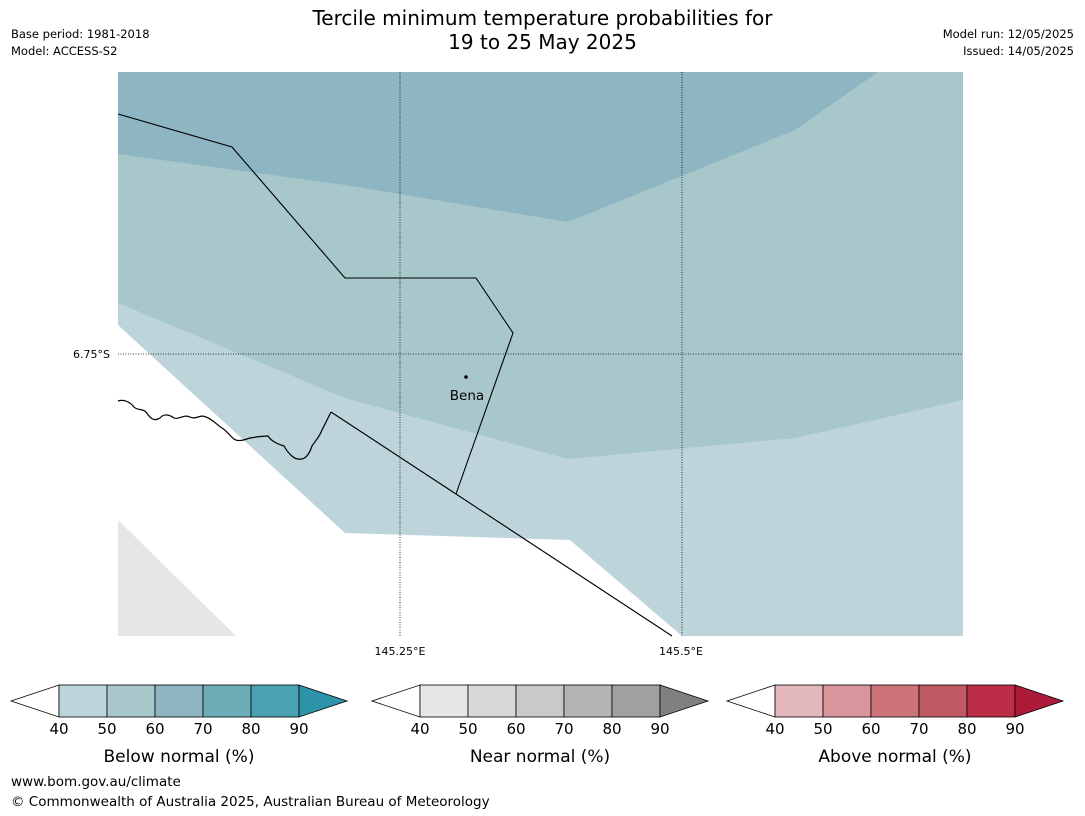 Image resolution: width=1085 pixels, height=816 pixels. I want to click on longitude-label: 145.25°E, so click(400, 651).